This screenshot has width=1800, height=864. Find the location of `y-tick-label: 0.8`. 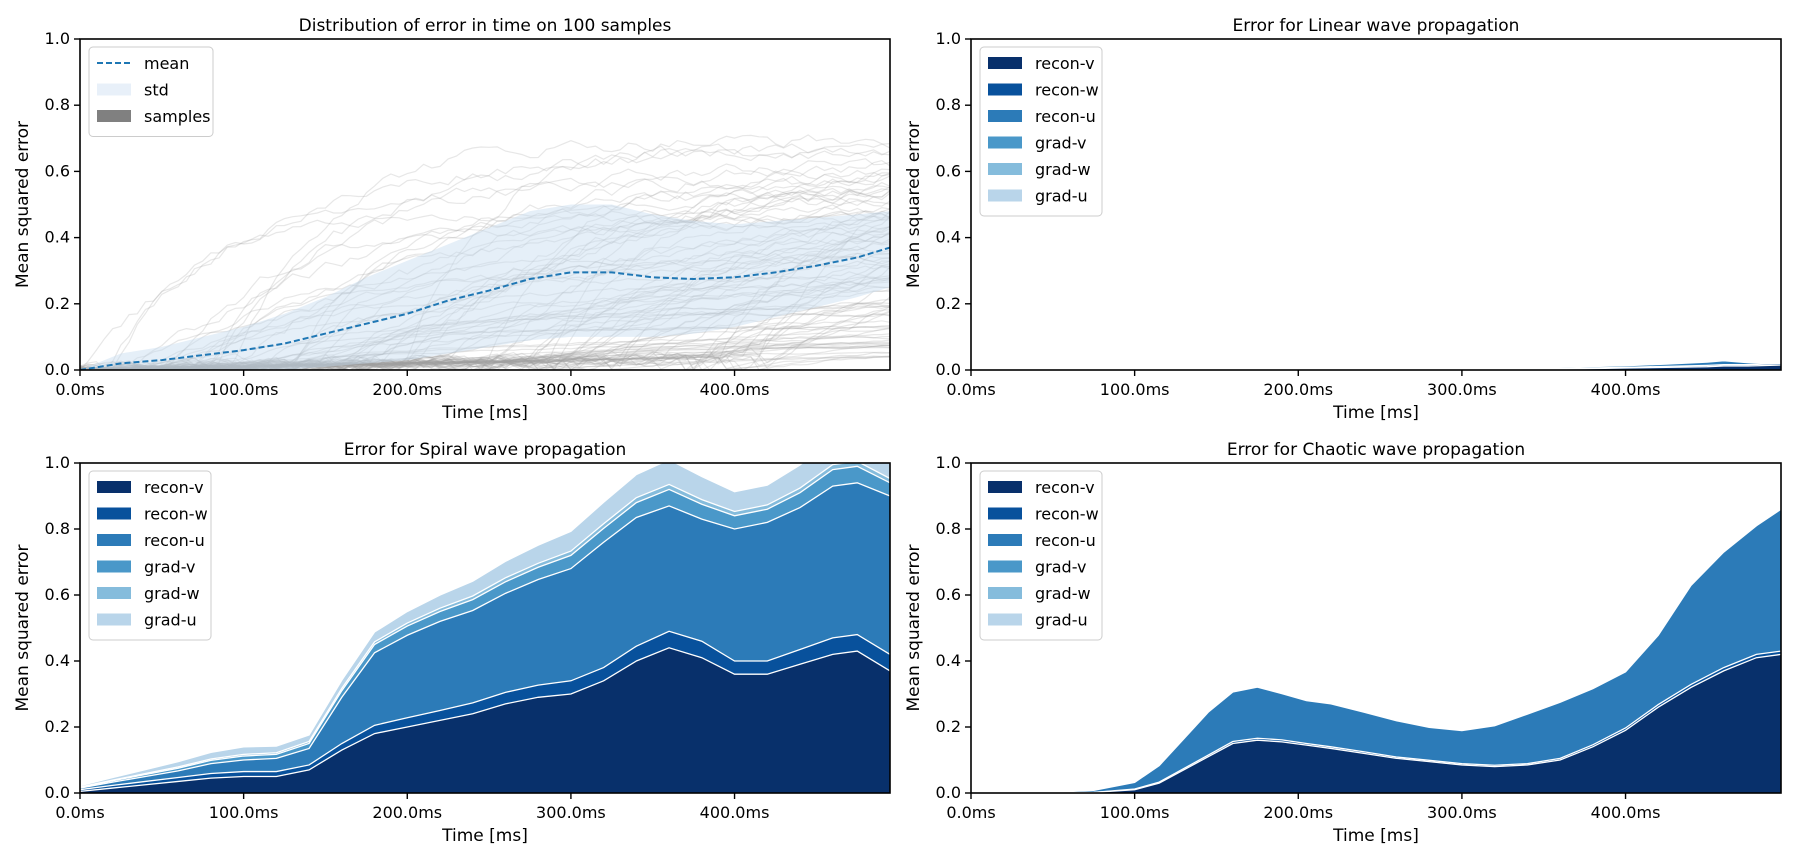

y-tick-label: 0.8 is located at coordinates (57, 104).